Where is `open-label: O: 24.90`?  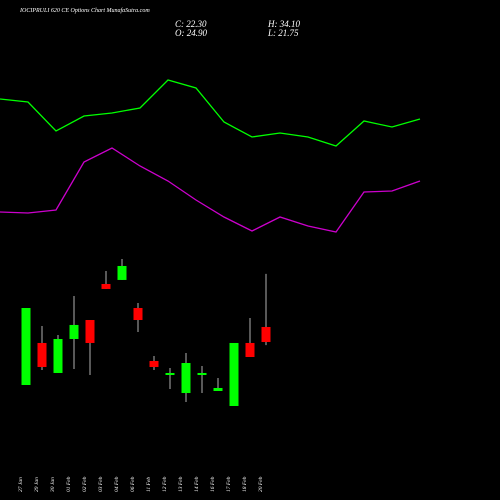 open-label: O: 24.90 is located at coordinates (191, 33).